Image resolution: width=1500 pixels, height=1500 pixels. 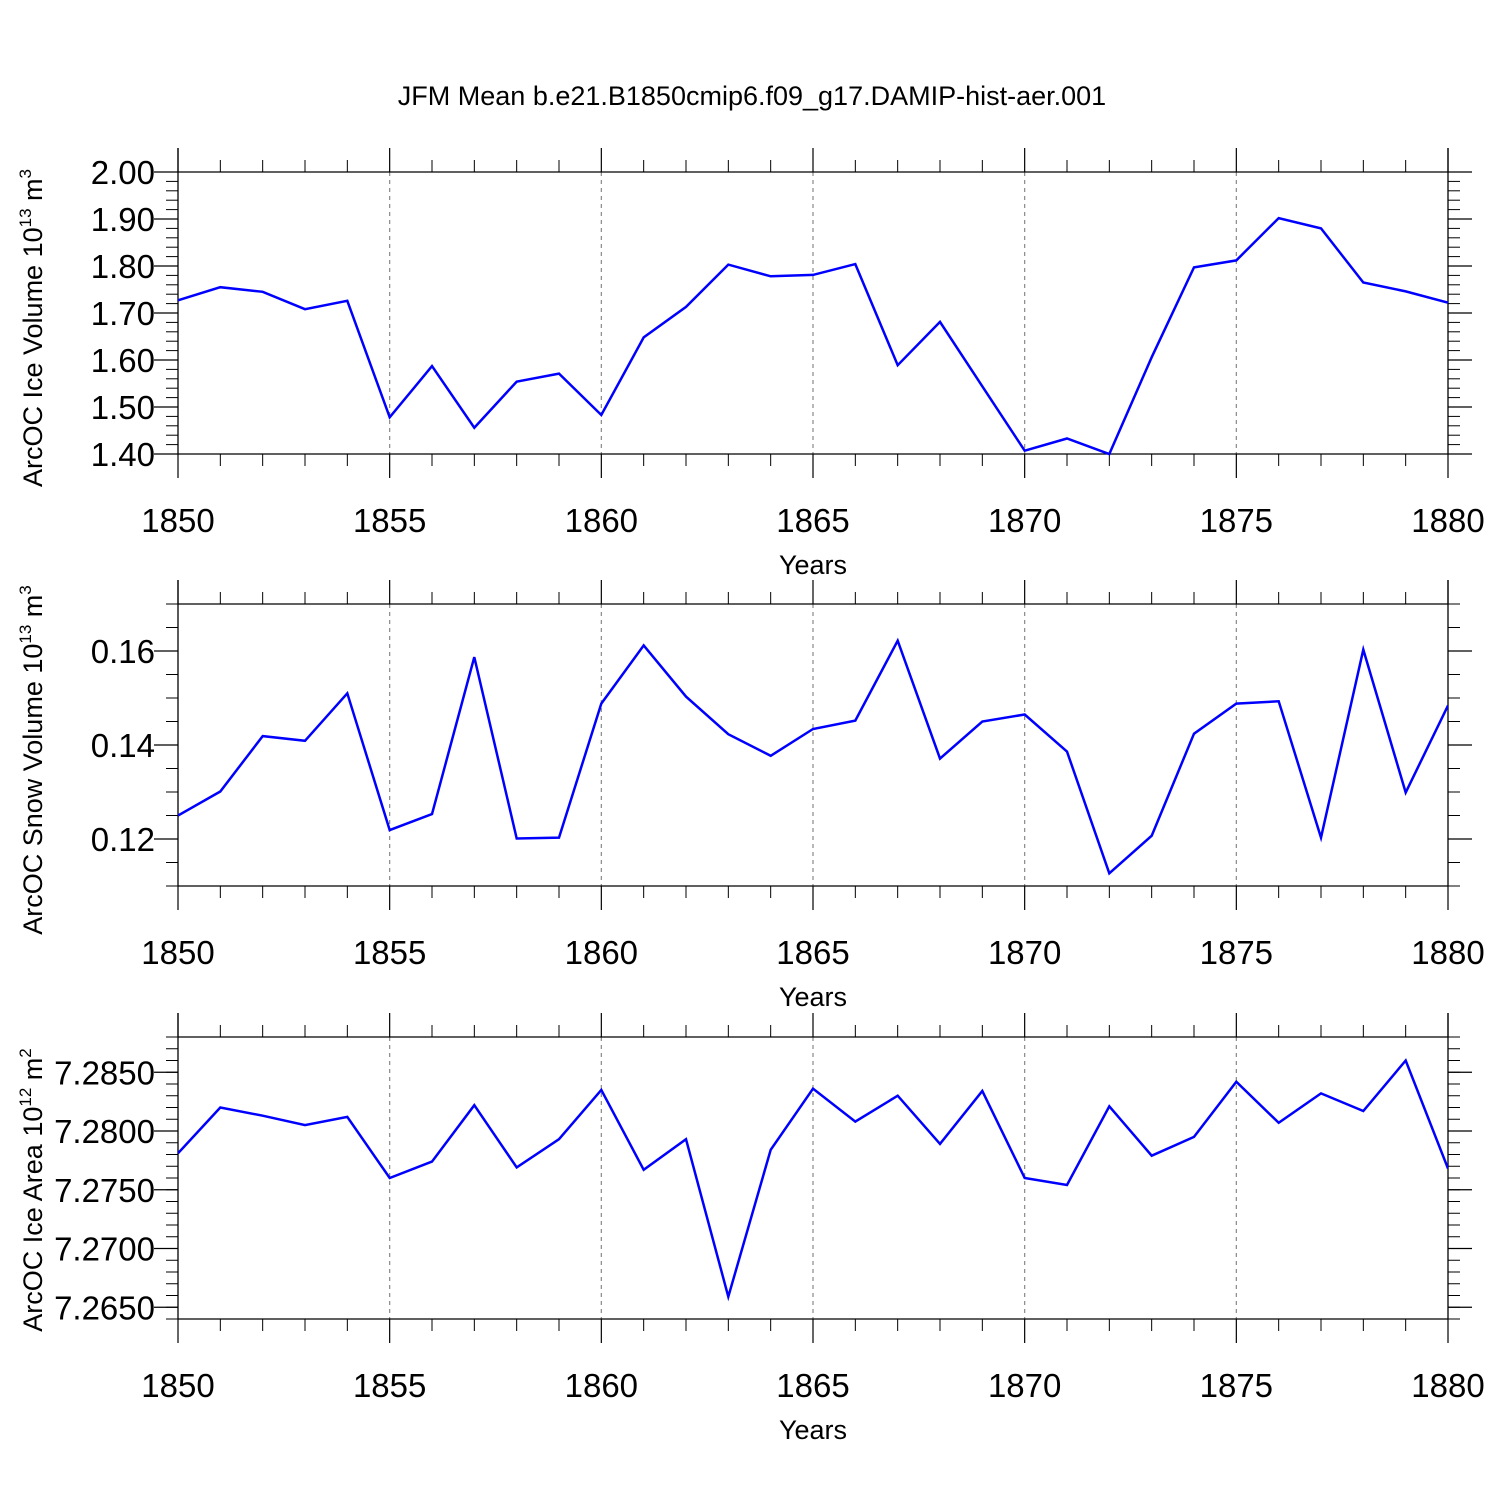 I want to click on y-axis-title: ArcOC Ice Volume 1013 m3, so click(x=32, y=328).